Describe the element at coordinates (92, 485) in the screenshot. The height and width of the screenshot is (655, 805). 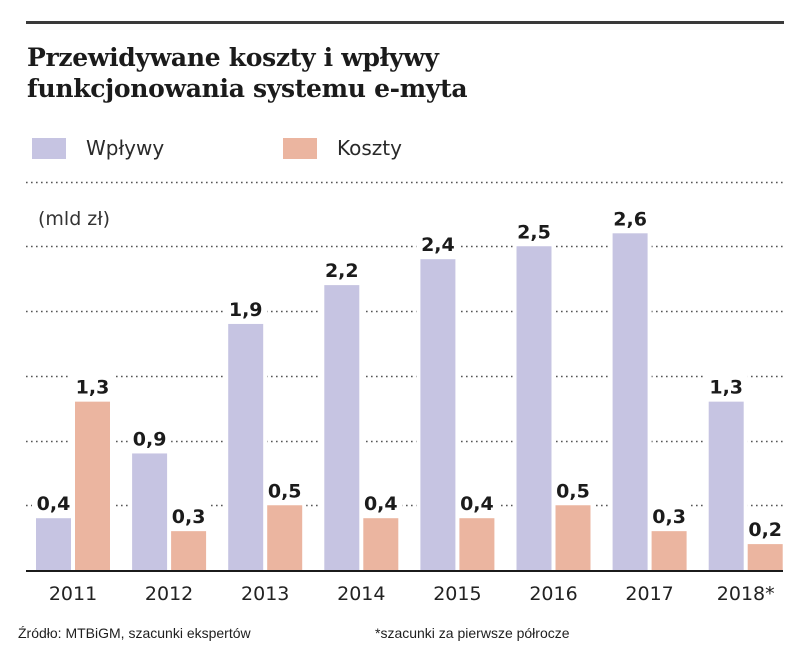
I see `bar-koszty-2011` at that location.